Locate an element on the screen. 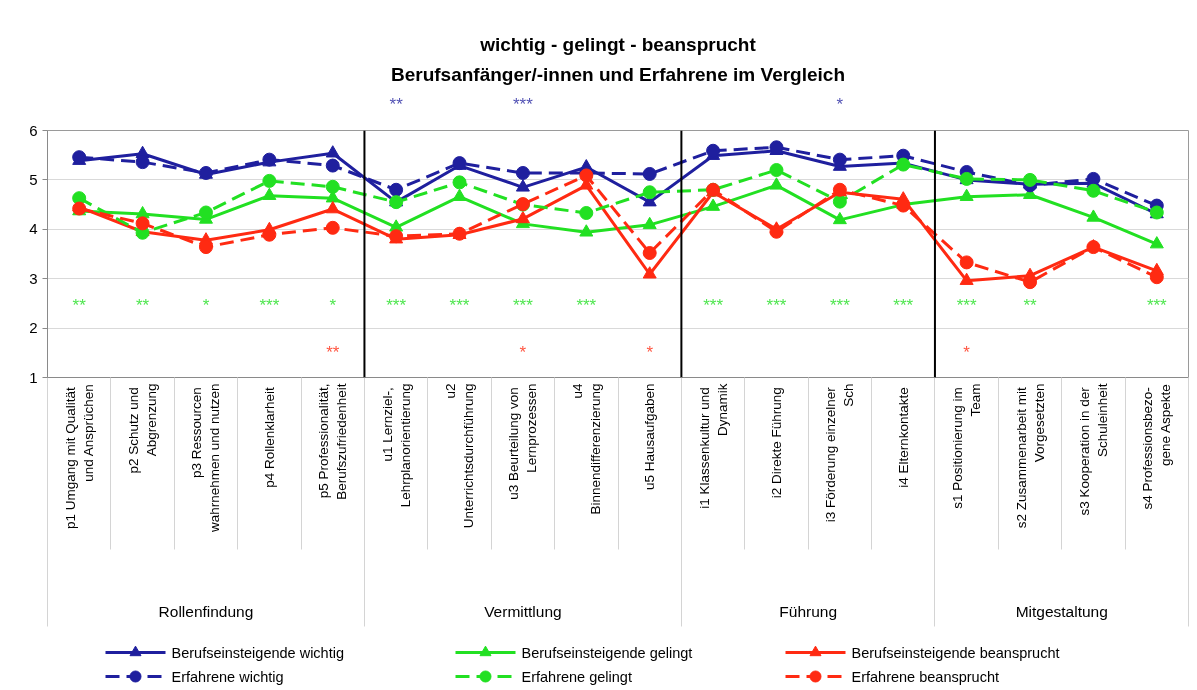  x-tick-label: i4 Elternkontakte is located at coordinates (903, 437).